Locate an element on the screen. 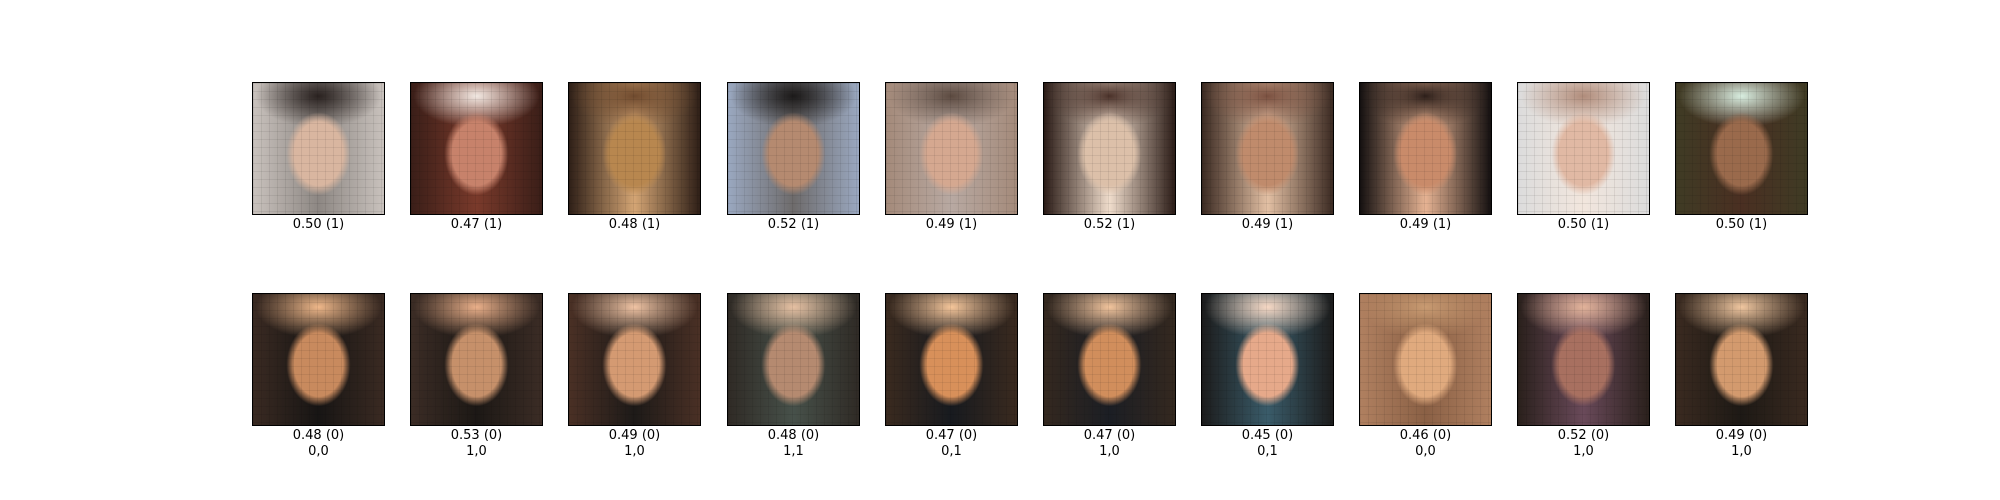 Image resolution: width=2000 pixels, height=500 pixels. generated-image-panel: 0.53 (0) 1,0 is located at coordinates (476, 376).